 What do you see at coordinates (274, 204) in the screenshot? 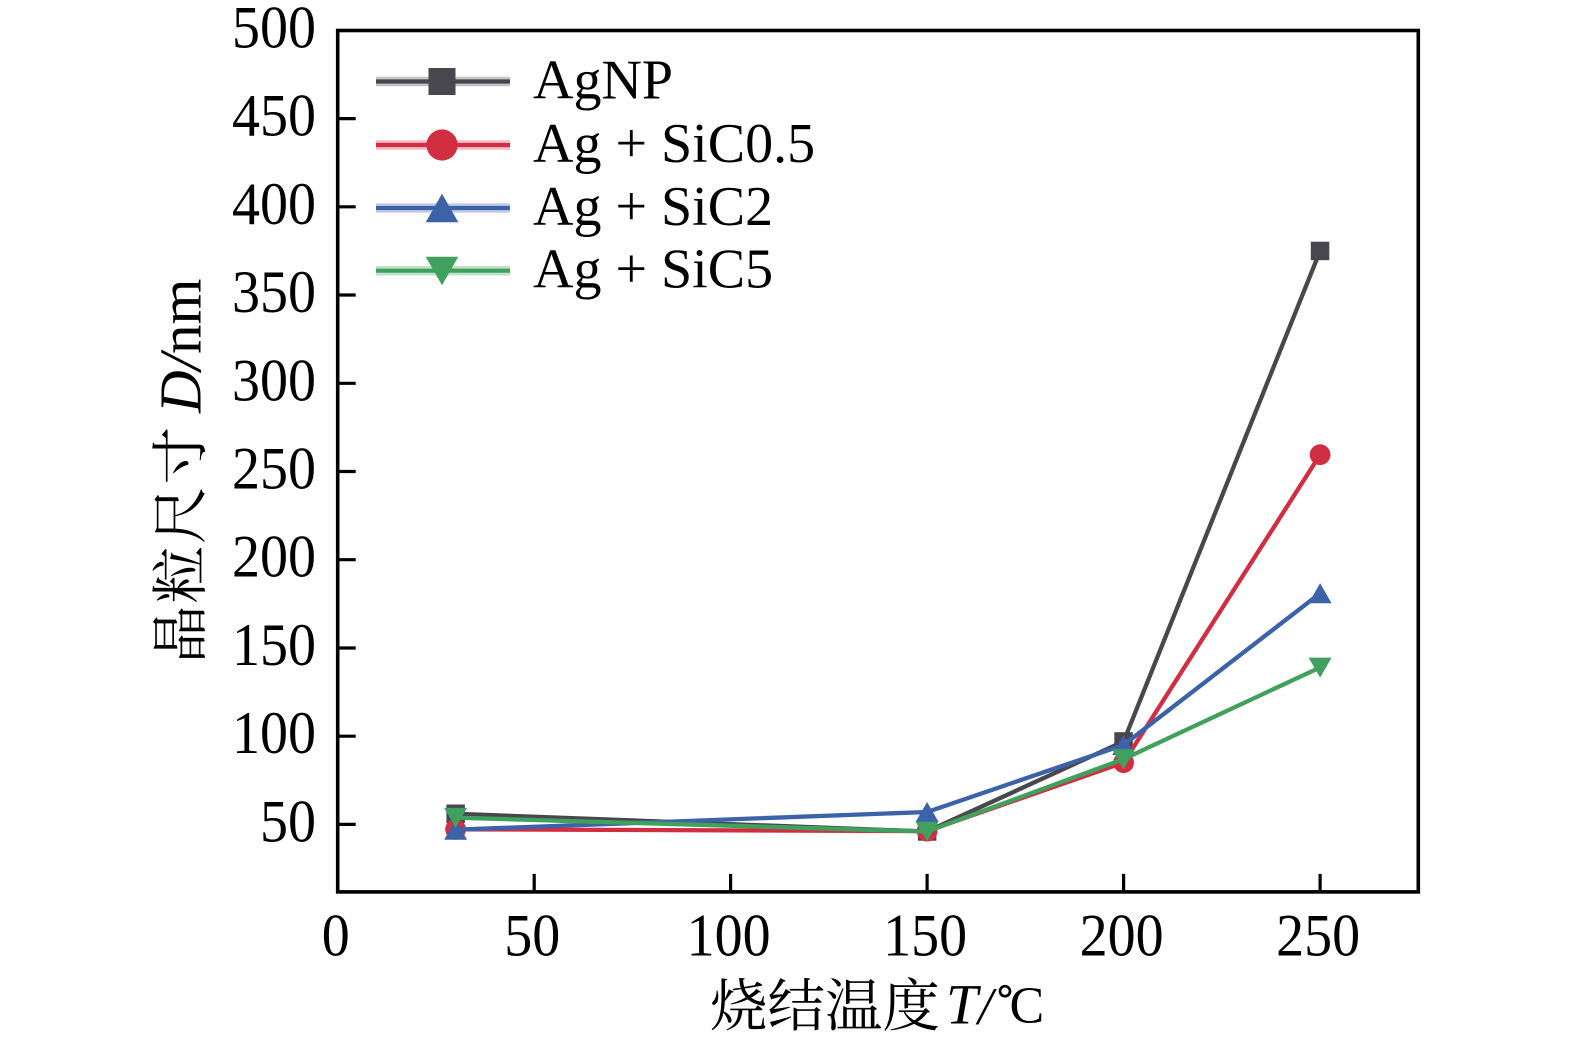
I see `svg-text: 400` at bounding box center [274, 204].